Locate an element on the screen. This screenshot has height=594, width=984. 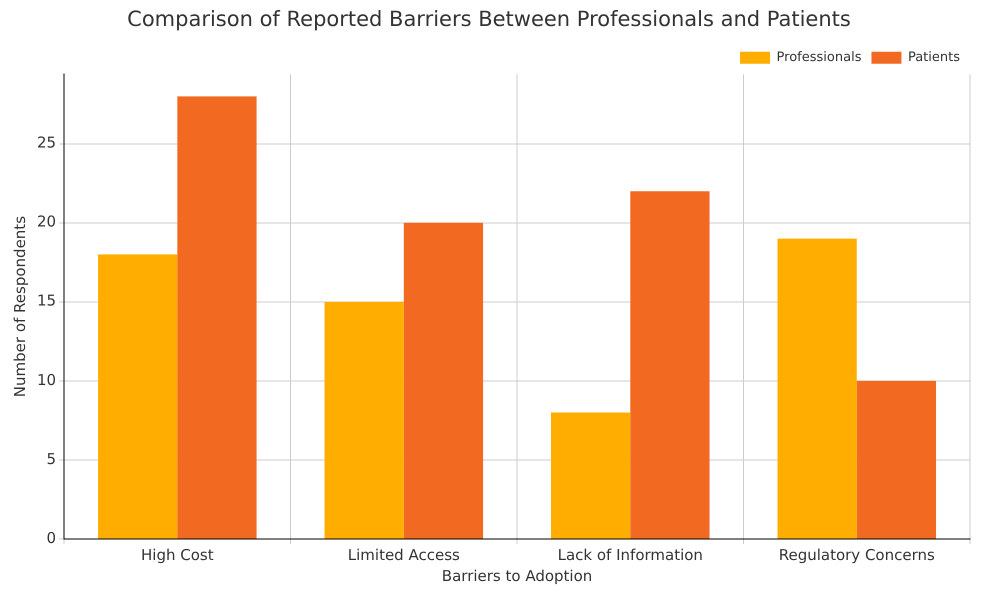
y-tick-label: 25 is located at coordinates (46, 143).